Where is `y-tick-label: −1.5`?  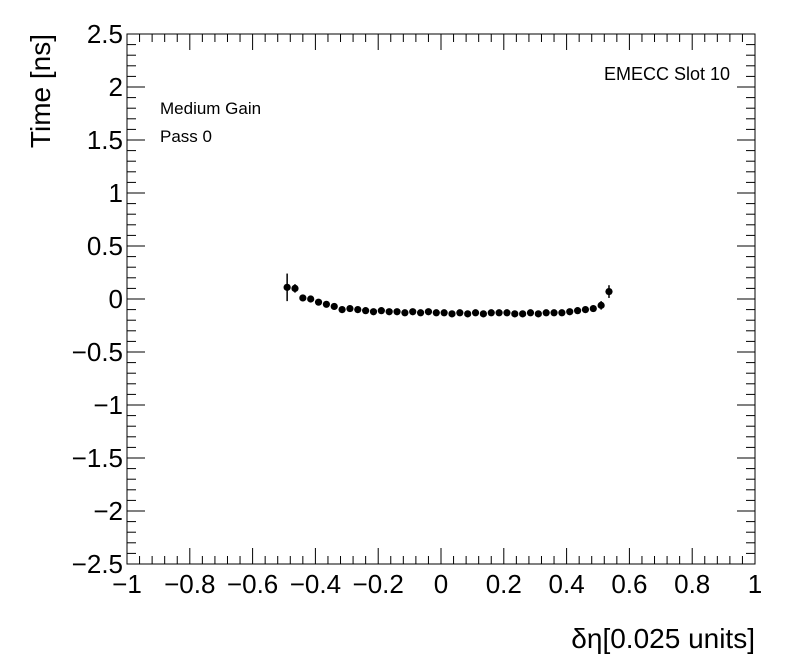 y-tick-label: −1.5 is located at coordinates (97, 458).